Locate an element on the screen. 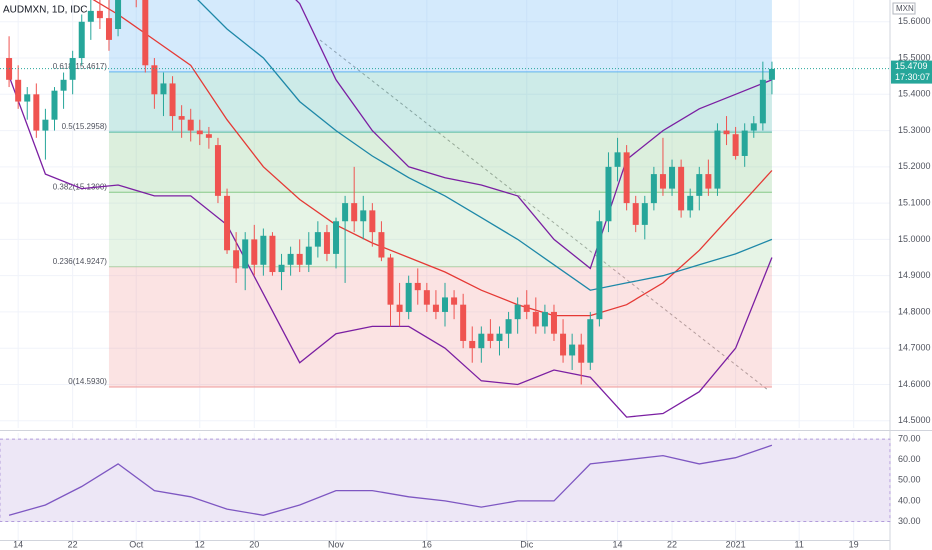 This screenshot has height=550, width=932. fib-label: 0.618(15.4617) is located at coordinates (80, 66).